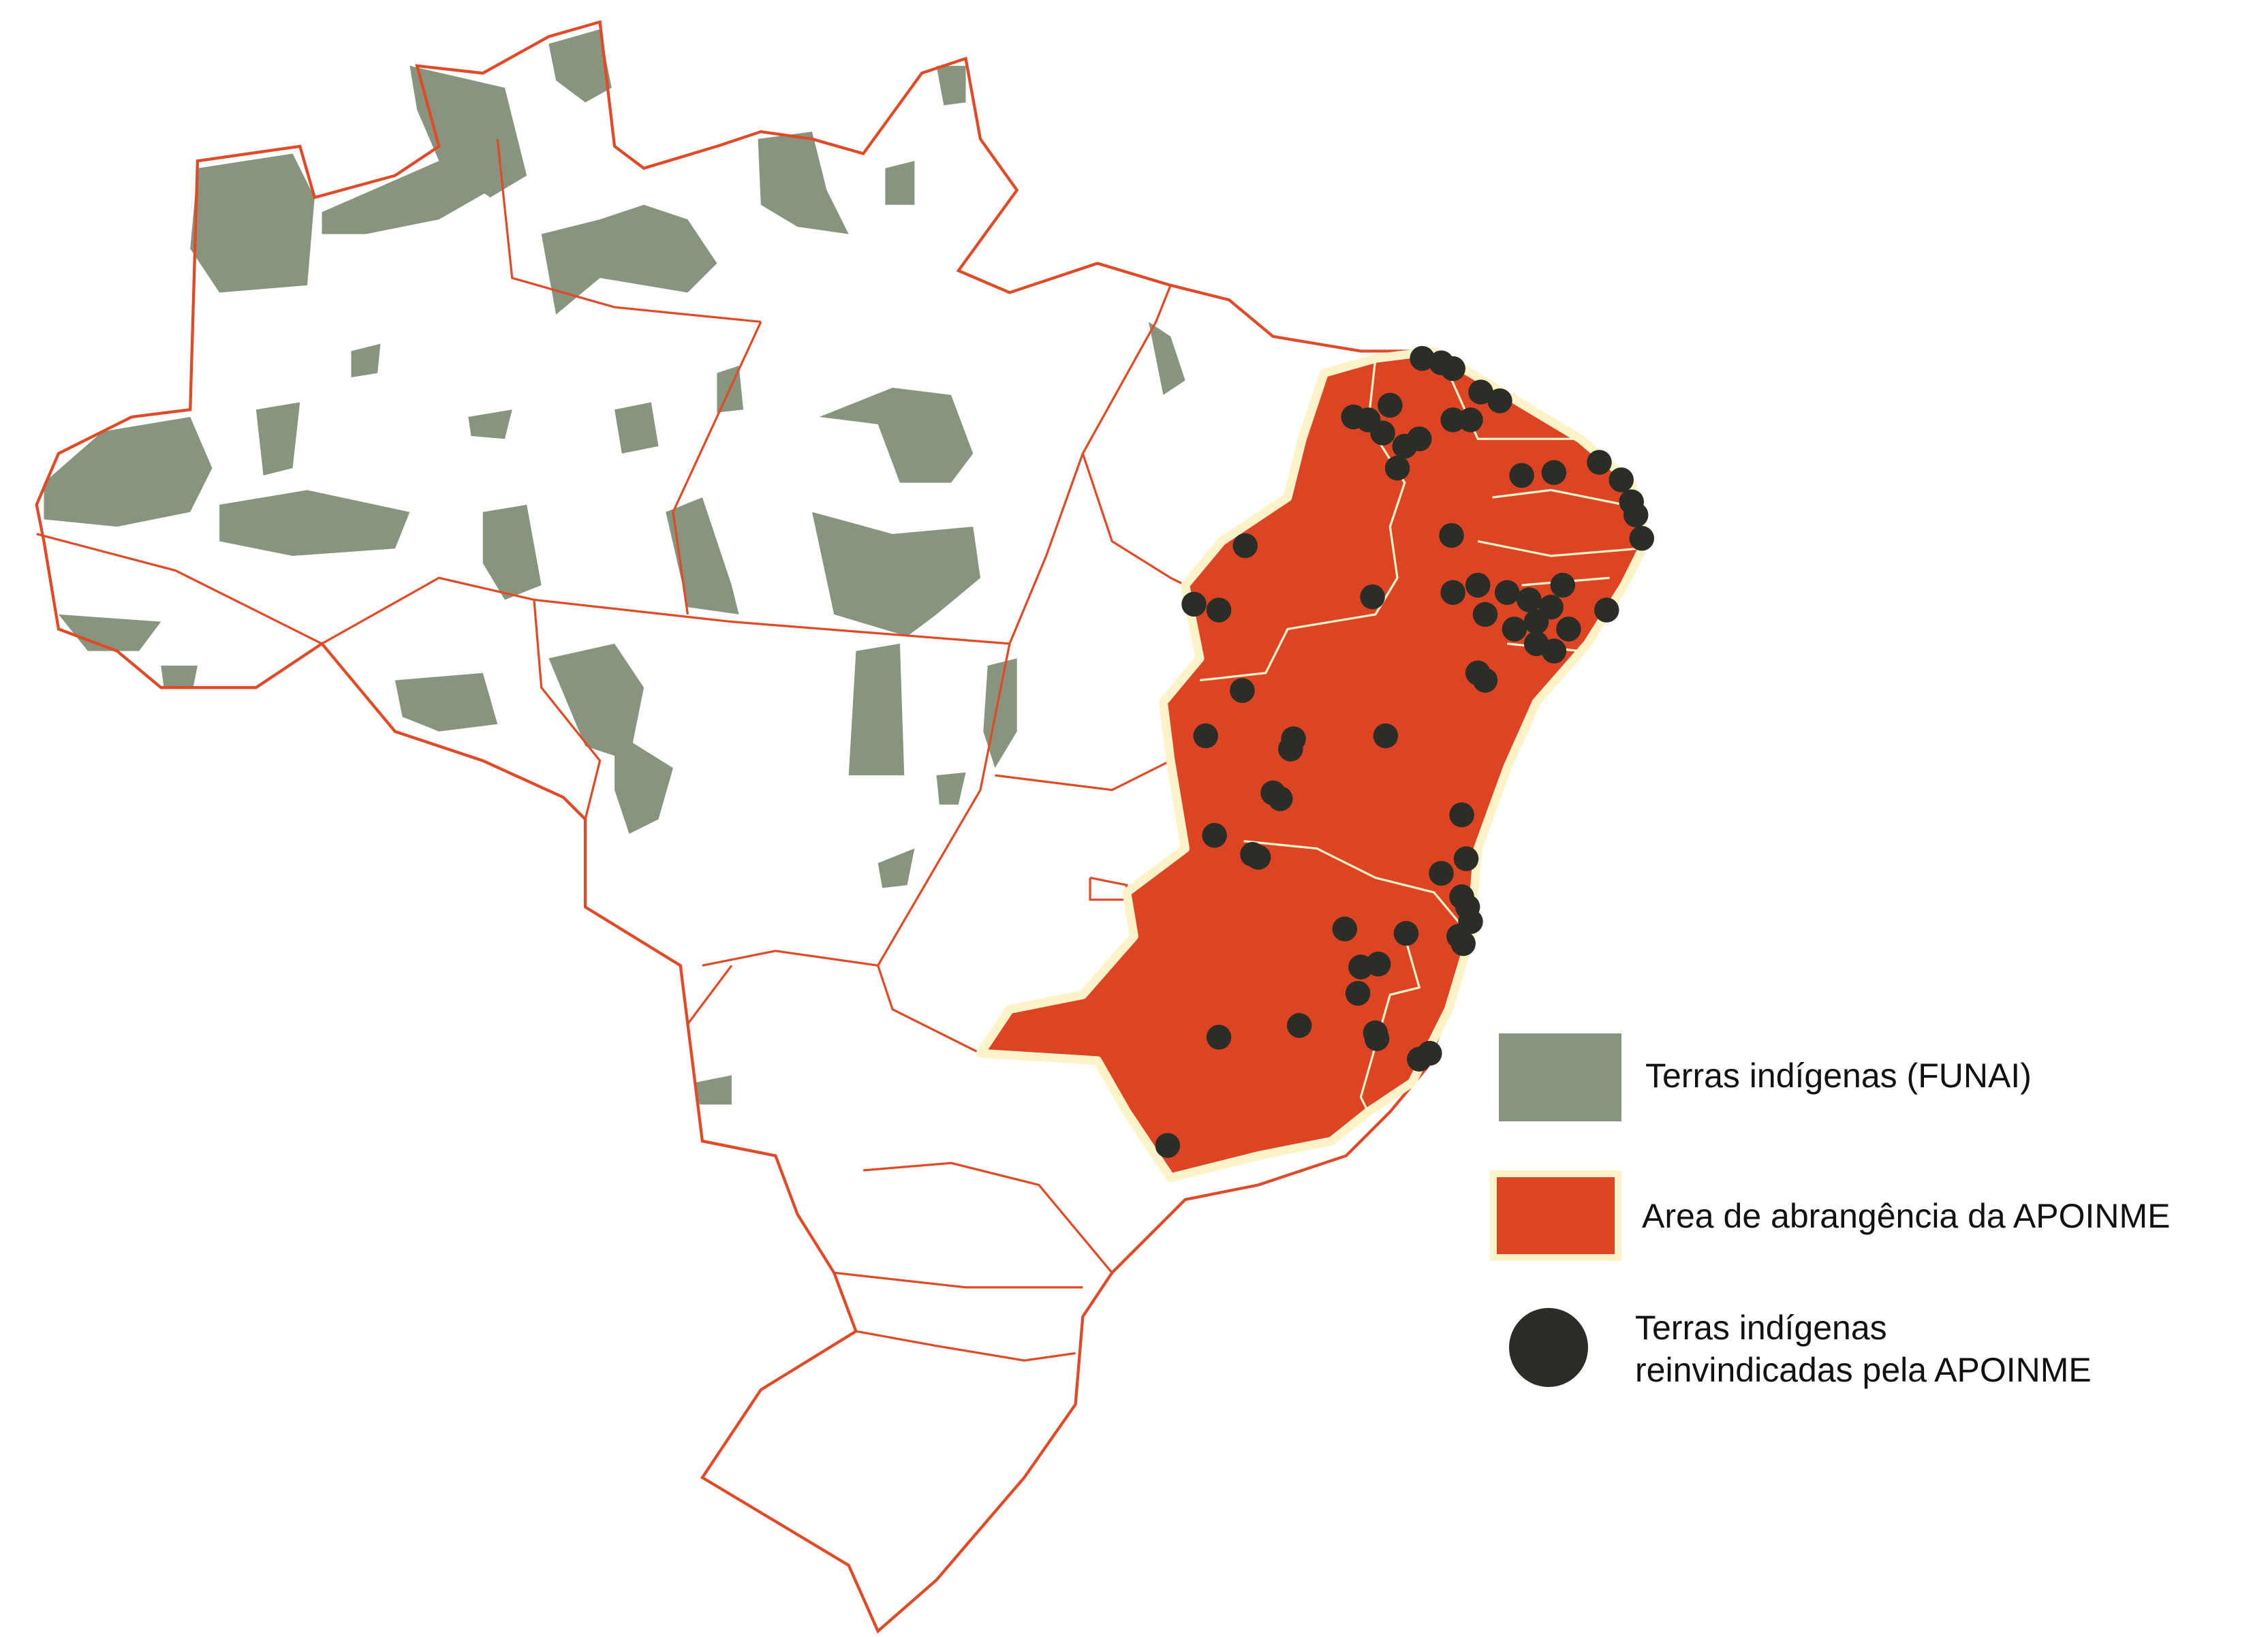 Image resolution: width=2268 pixels, height=1637 pixels. I want to click on legend-label-claimed-line1: Terras indígenas, so click(1761, 1328).